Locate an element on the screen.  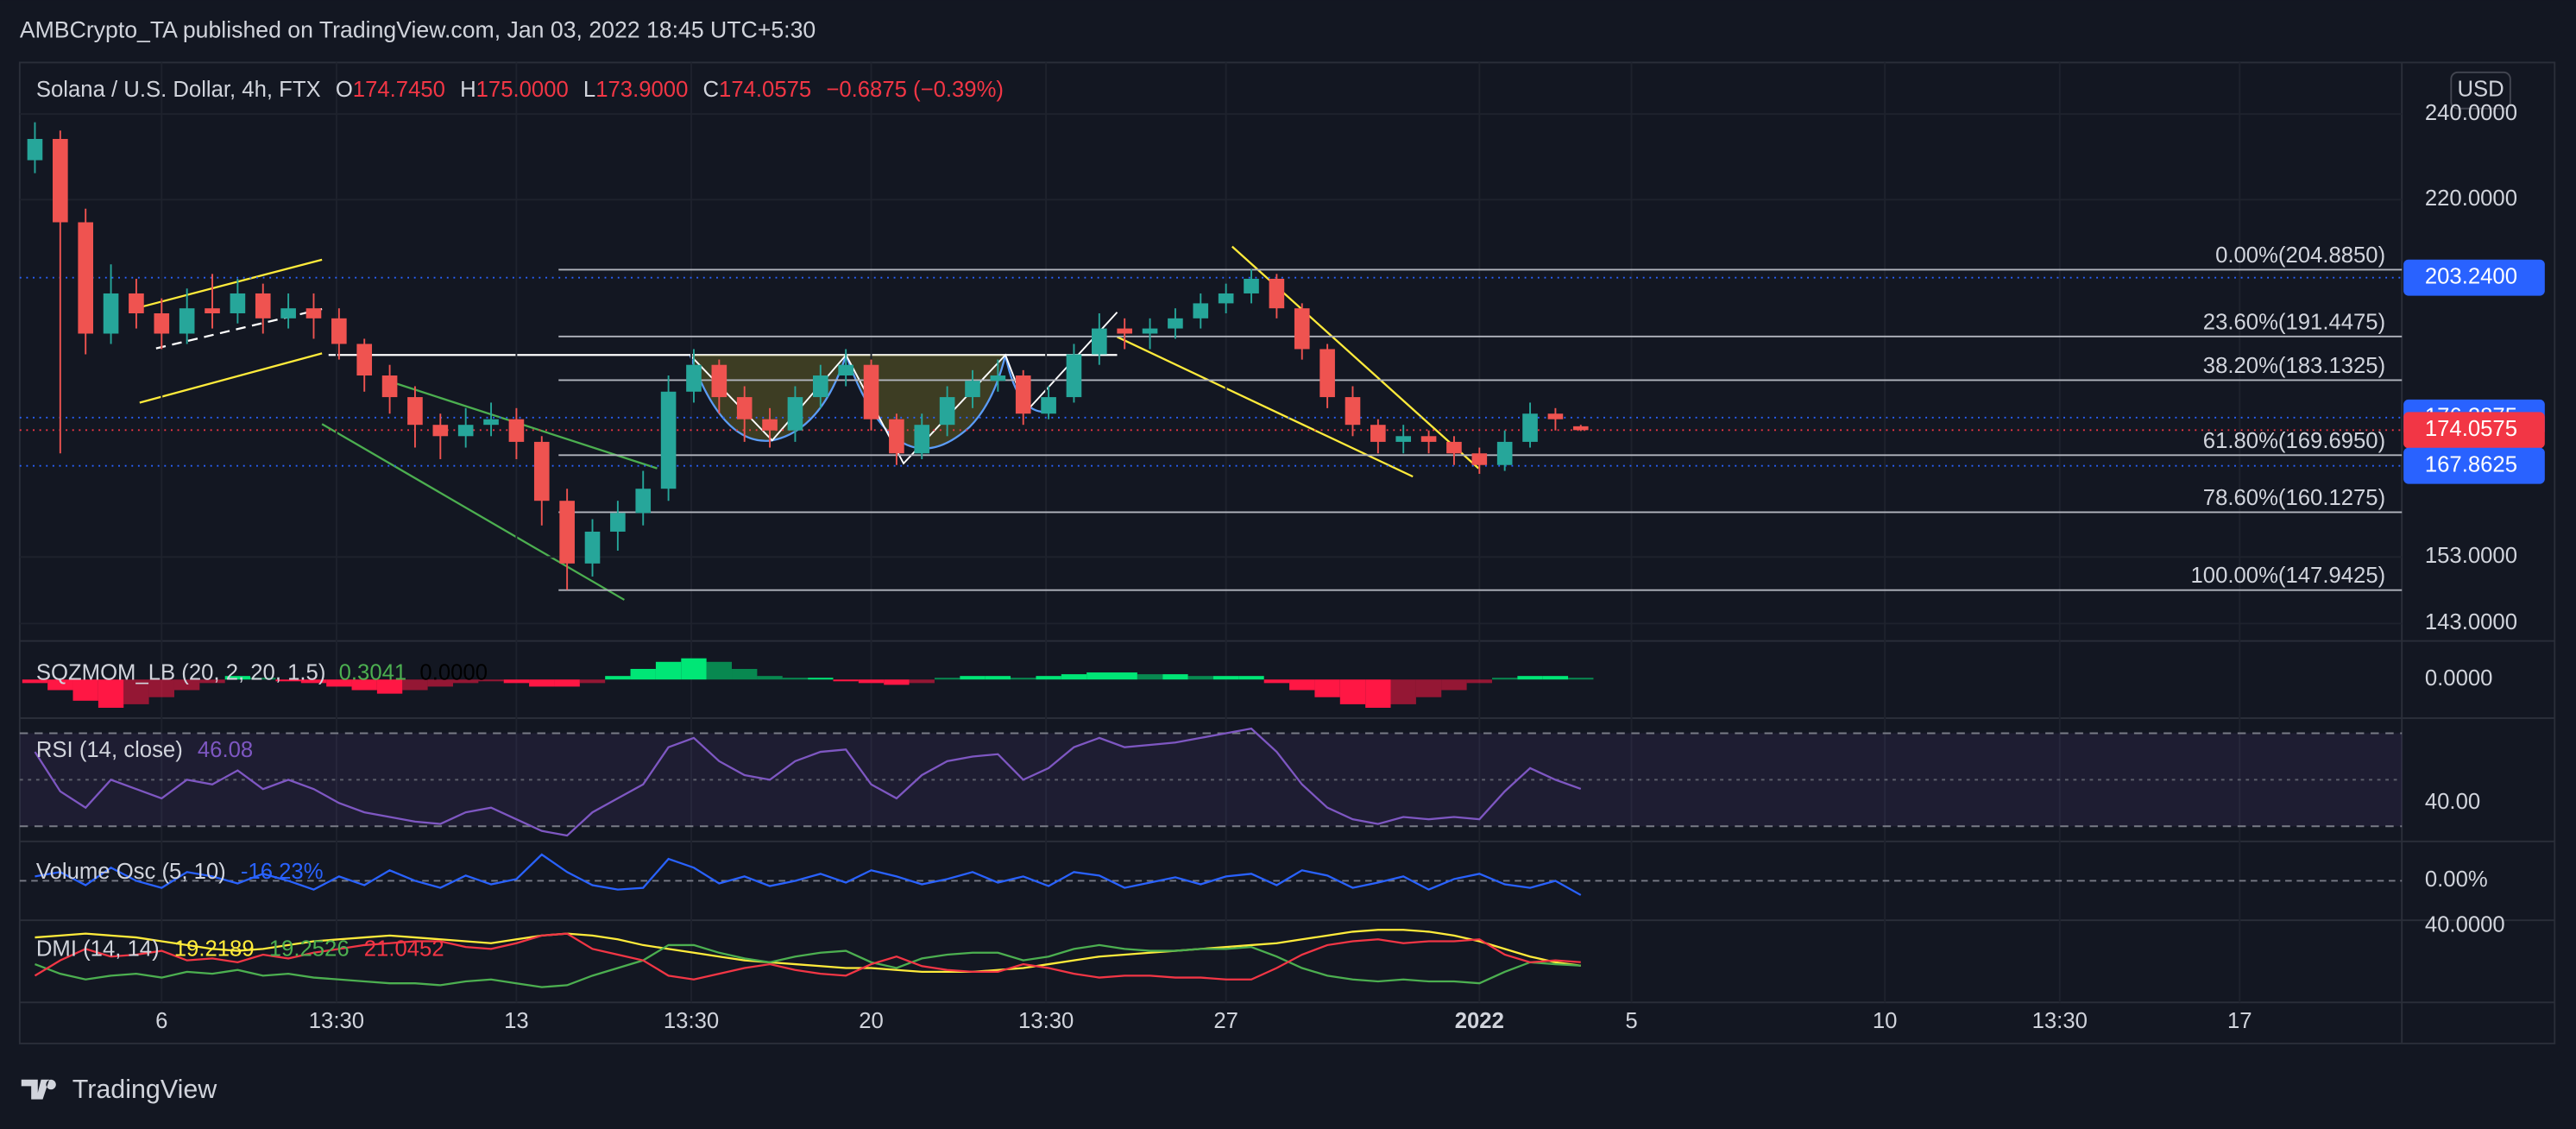
legend-key: C is located at coordinates (710, 90).